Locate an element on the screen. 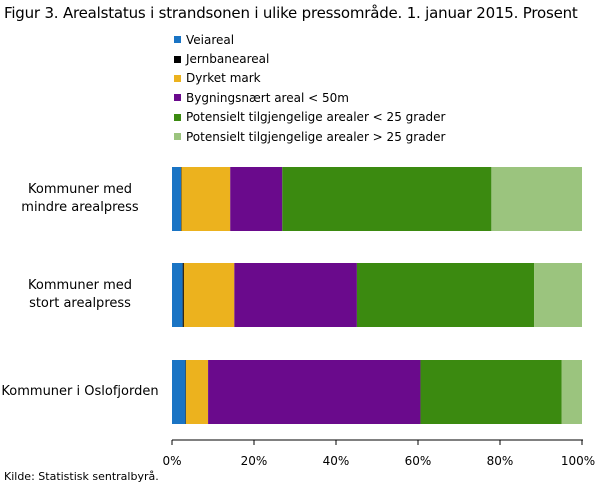 This screenshot has height=488, width=609. category-label-line: mindre arealpress is located at coordinates (80, 207).